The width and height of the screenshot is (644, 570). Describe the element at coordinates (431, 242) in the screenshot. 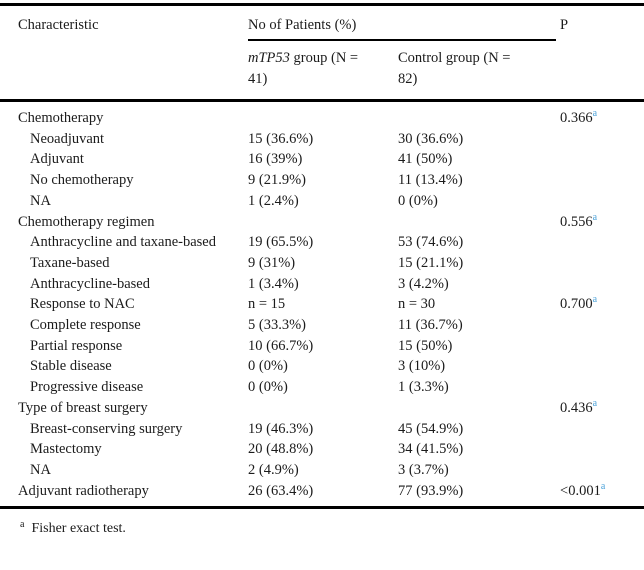

I see `control-value-cell: 53 (74.6%)` at that location.